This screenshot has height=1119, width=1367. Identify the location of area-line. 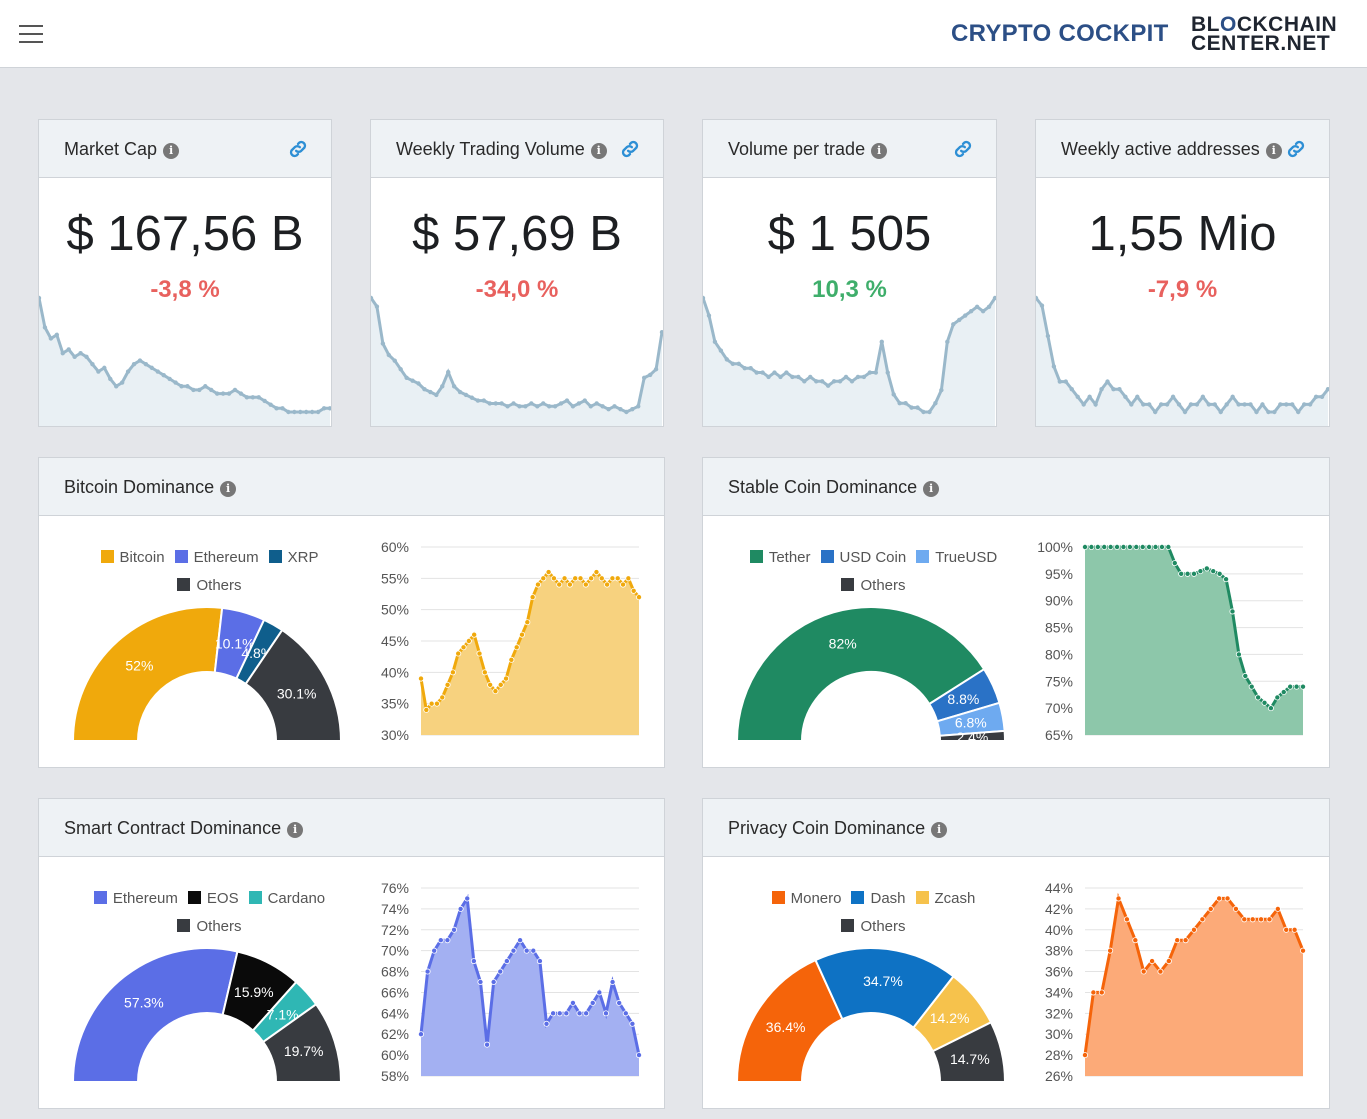
(530, 974).